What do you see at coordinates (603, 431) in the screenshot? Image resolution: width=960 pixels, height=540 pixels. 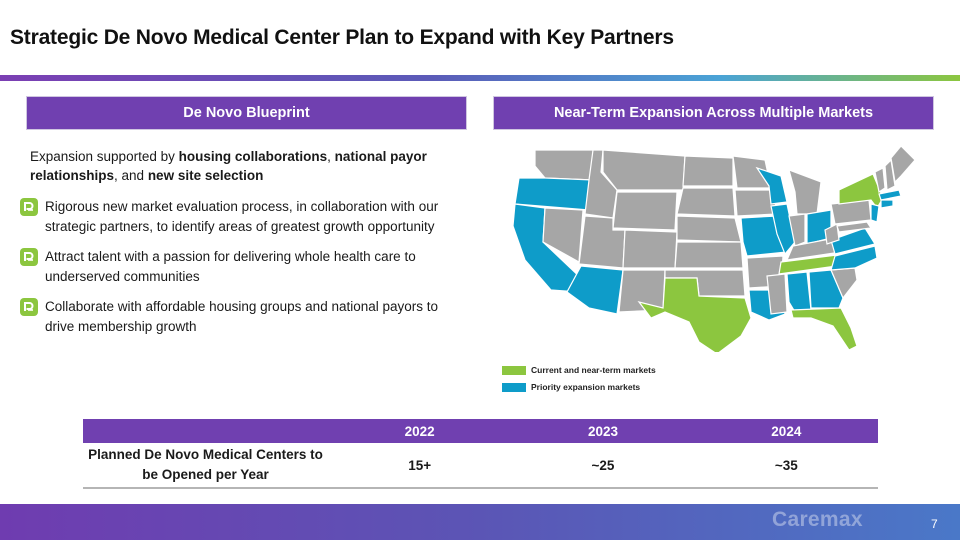 I see `table-header-2023: 2023` at bounding box center [603, 431].